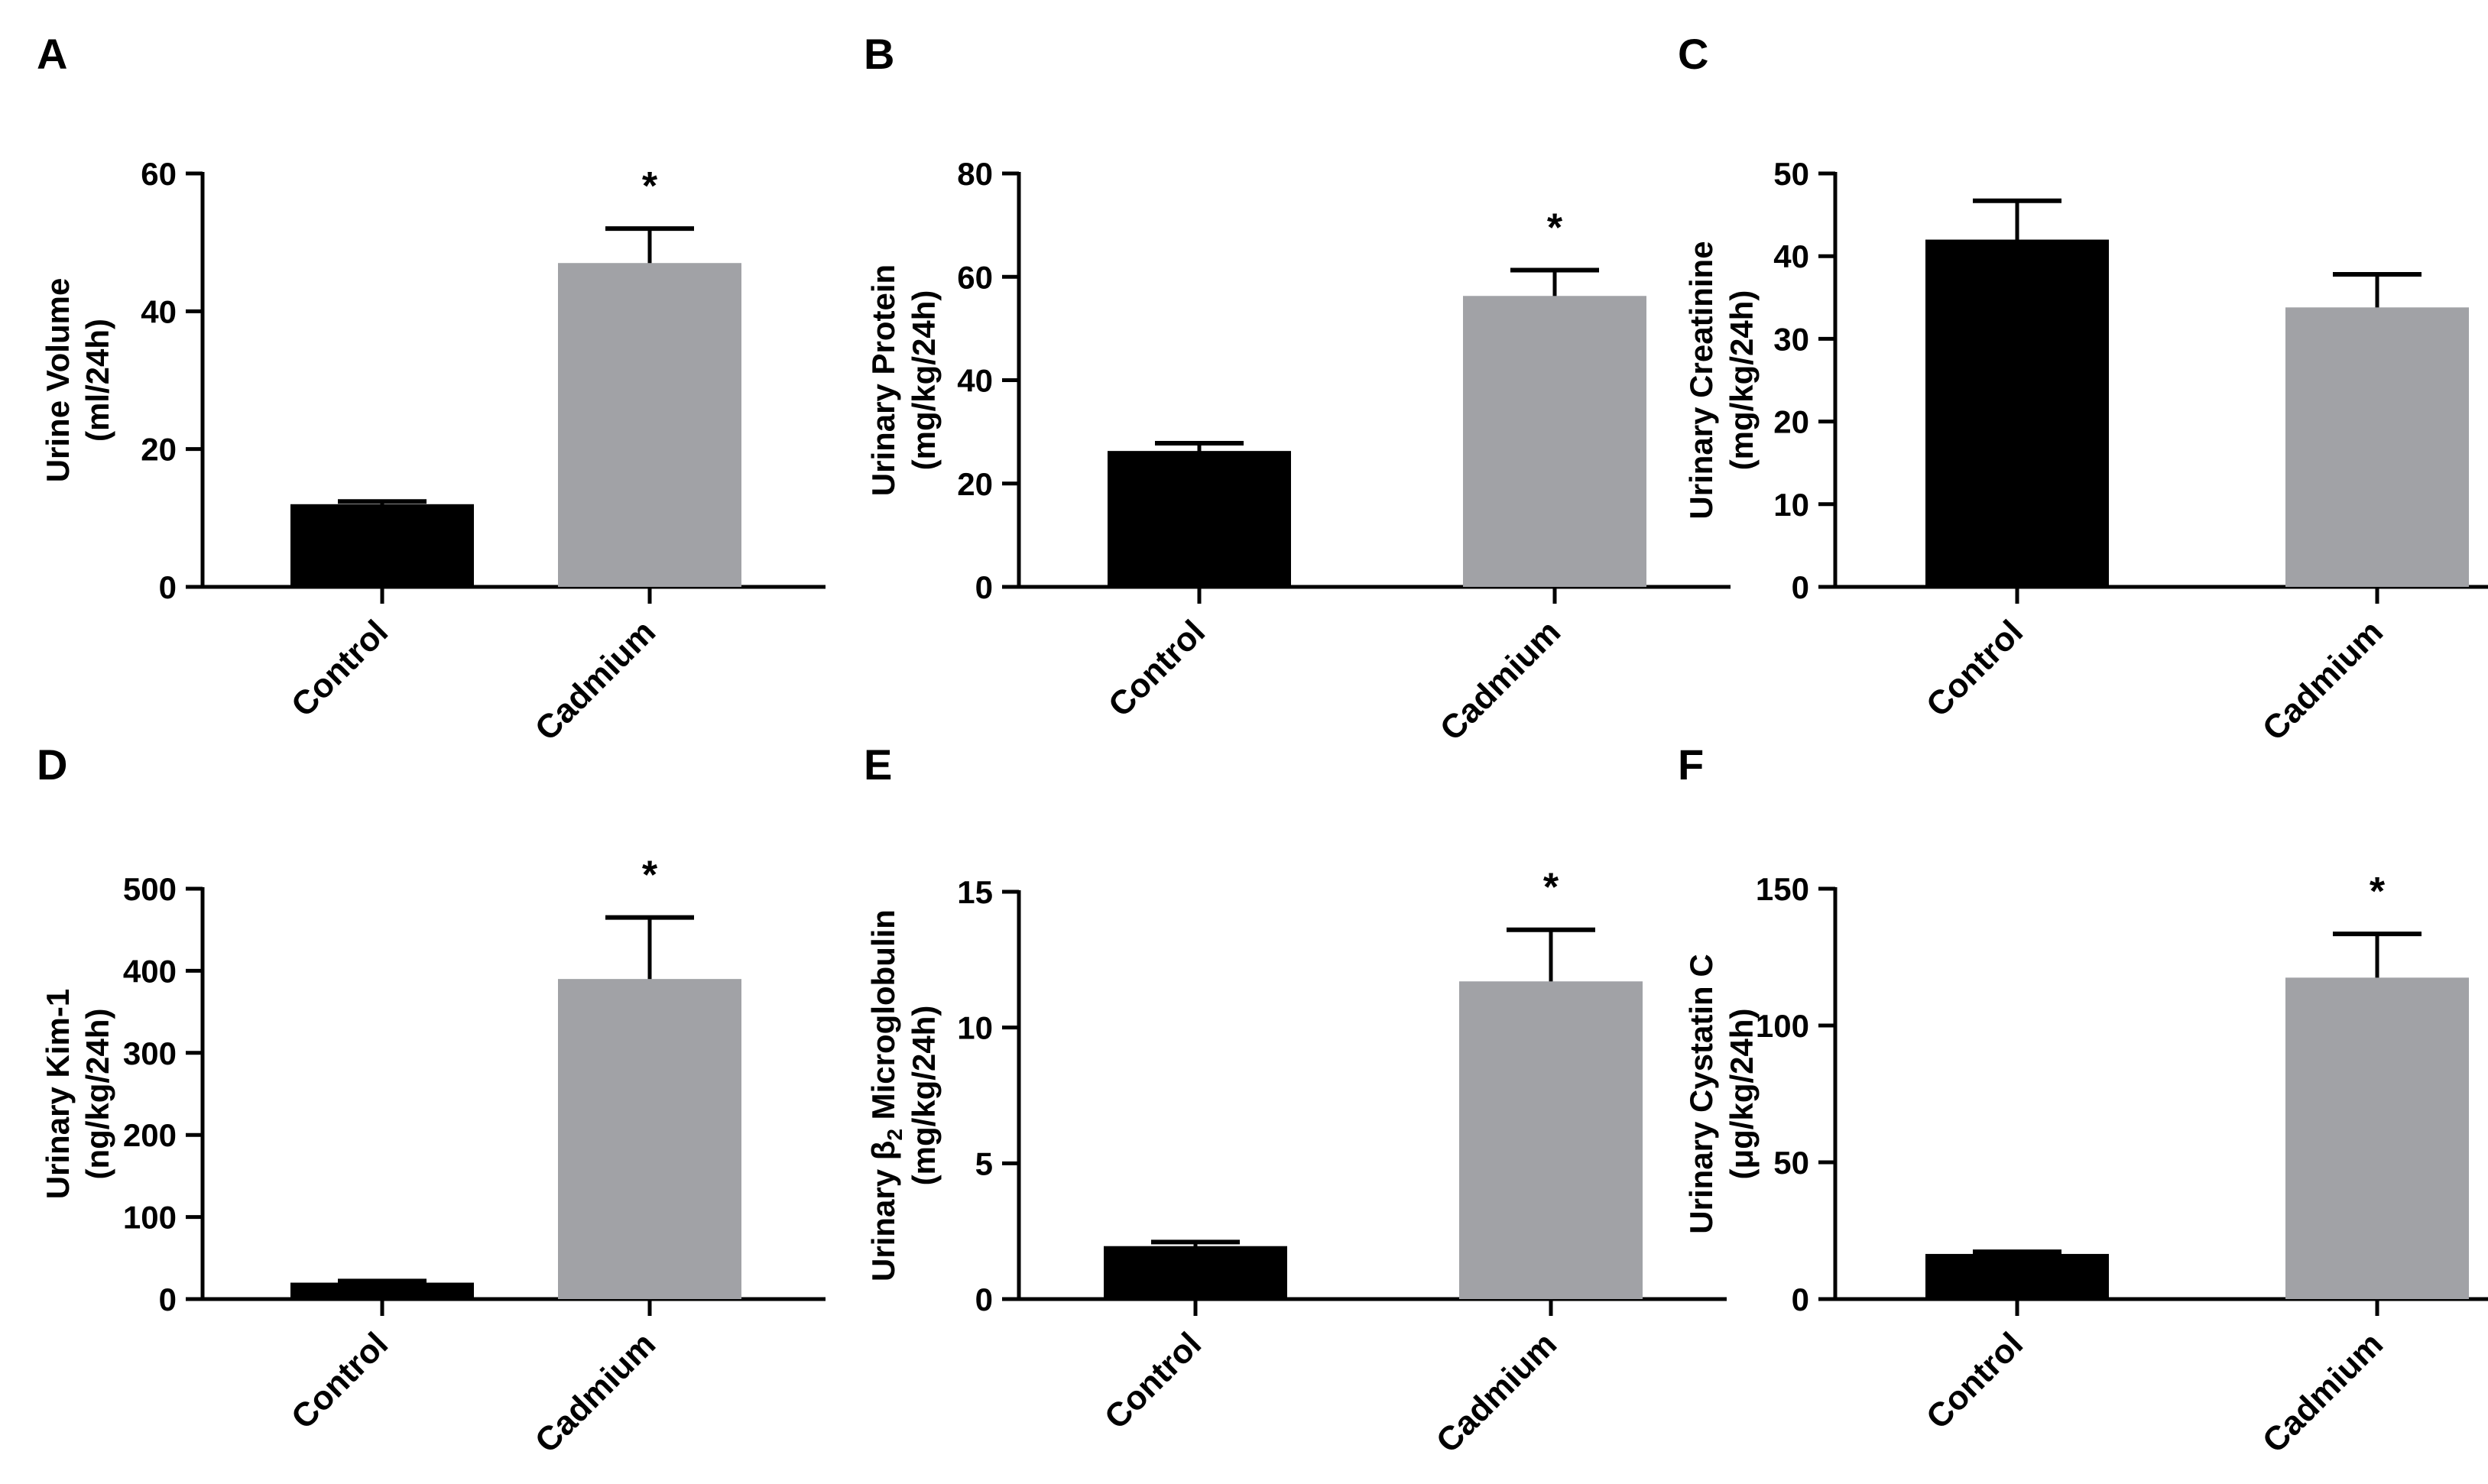 This screenshot has height=1484, width=2488. What do you see at coordinates (58, 1094) in the screenshot?
I see `y-axis-title: Urinary Kim-1` at bounding box center [58, 1094].